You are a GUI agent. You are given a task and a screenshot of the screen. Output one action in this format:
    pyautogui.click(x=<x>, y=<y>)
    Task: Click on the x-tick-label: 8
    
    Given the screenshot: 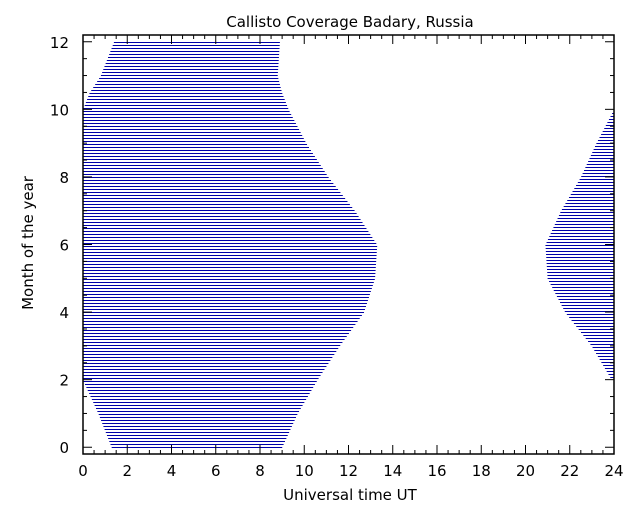 What is the action you would take?
    pyautogui.click(x=260, y=471)
    